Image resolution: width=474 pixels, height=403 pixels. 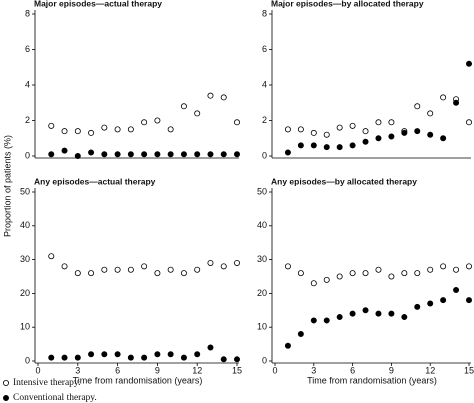 What do you see at coordinates (262, 293) in the screenshot?
I see `y-tick-label: 20` at bounding box center [262, 293].